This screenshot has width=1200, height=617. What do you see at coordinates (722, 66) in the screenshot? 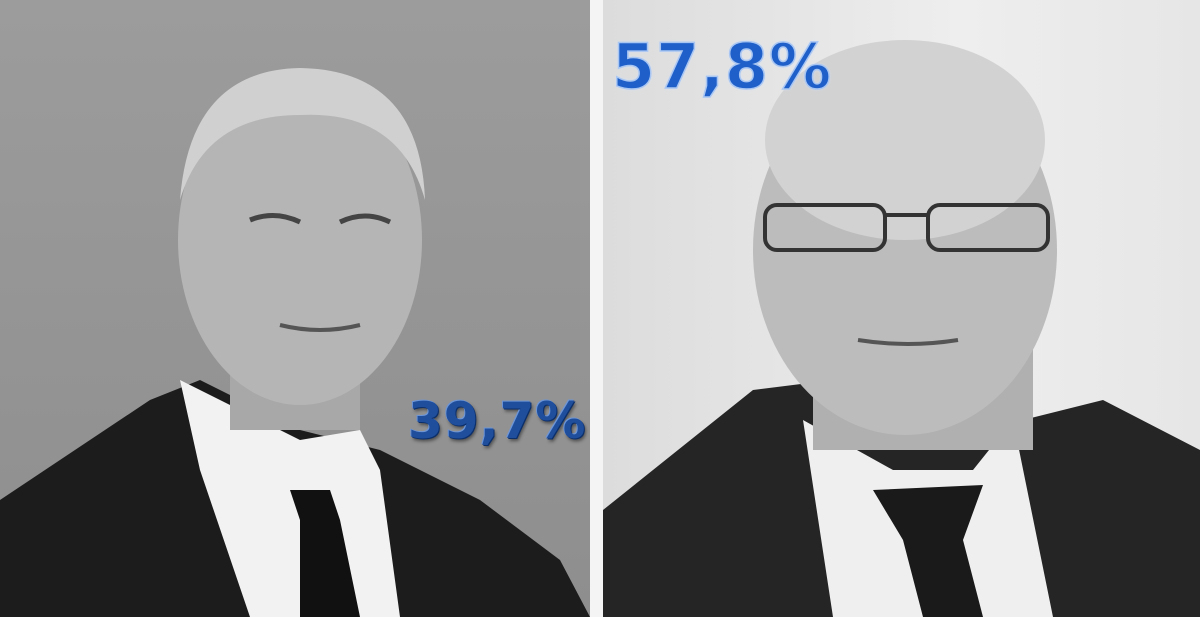
I see `right-vote-percentage: 57,8%` at bounding box center [722, 66].